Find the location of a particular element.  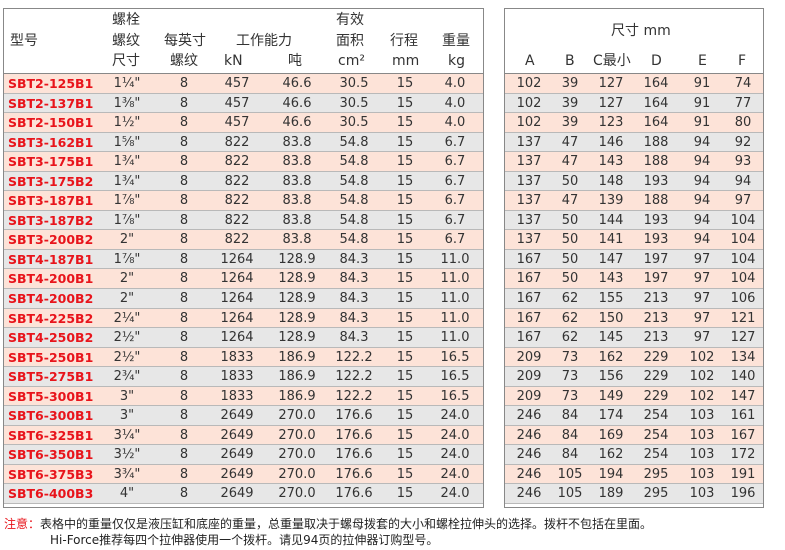

table-row: 102 39 123 164 91 80 is located at coordinates (634, 123).